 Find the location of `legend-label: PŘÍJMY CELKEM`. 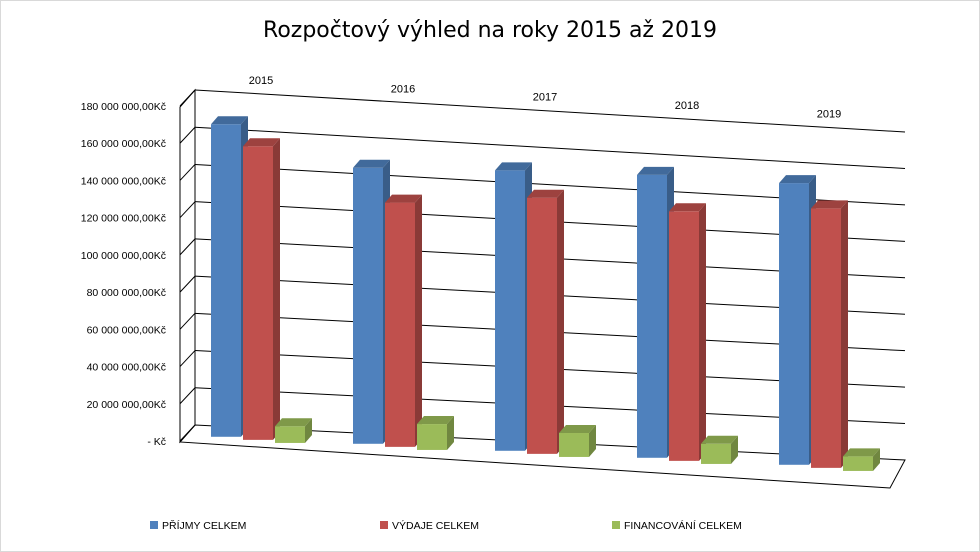

legend-label: PŘÍJMY CELKEM is located at coordinates (204, 525).